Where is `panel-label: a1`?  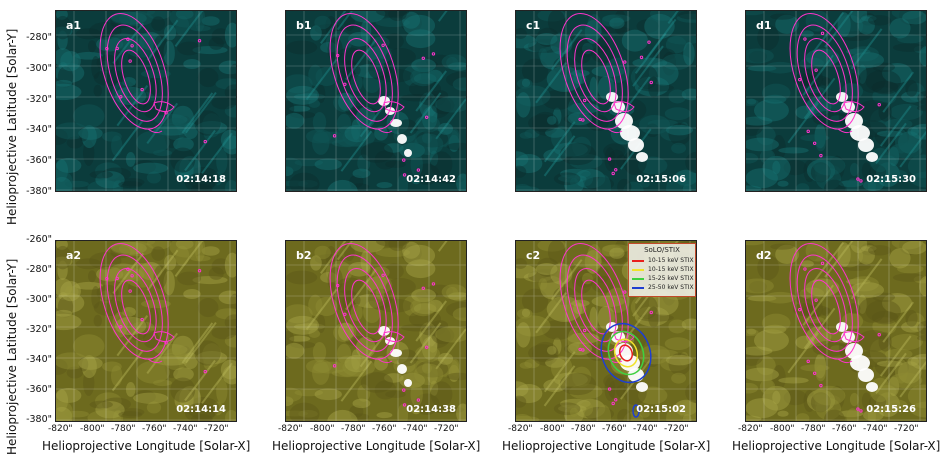 panel-label: a1 is located at coordinates (74, 25).